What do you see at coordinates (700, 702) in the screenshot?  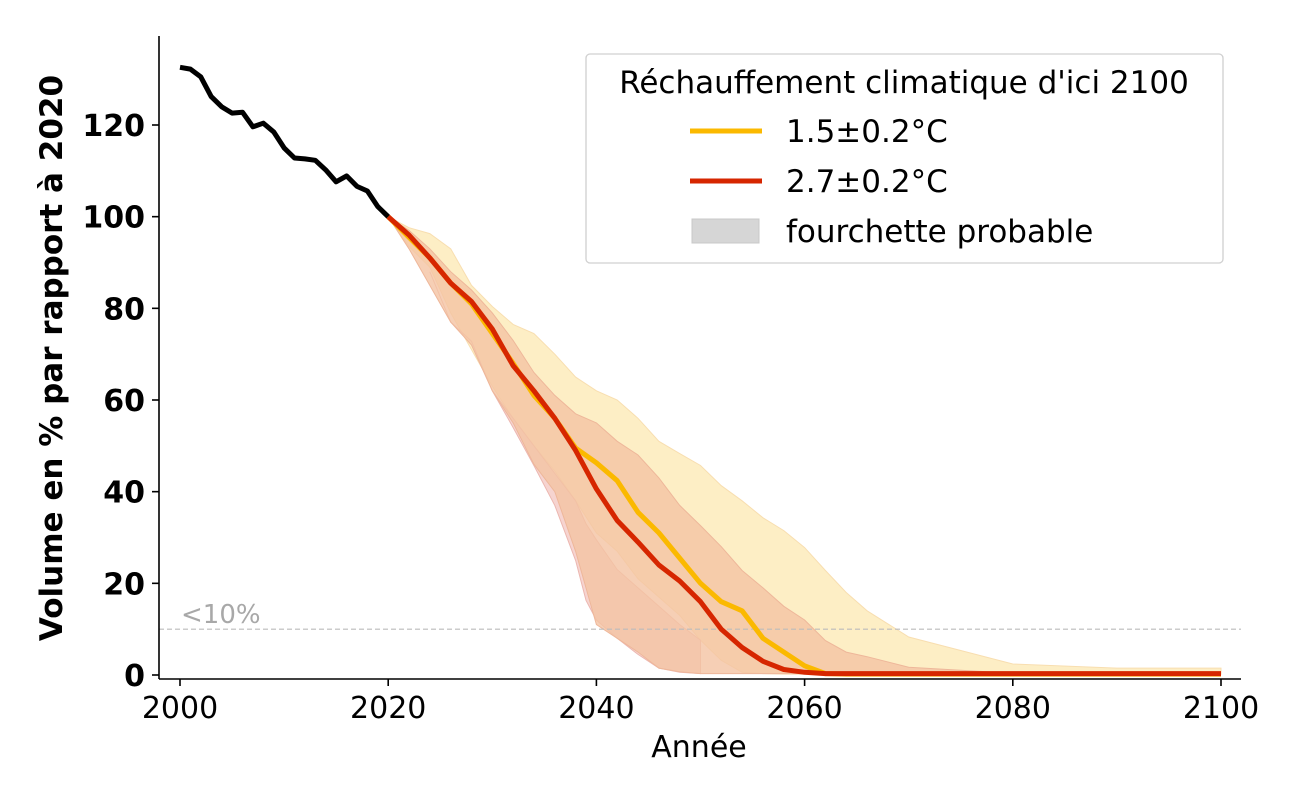 I see `x-ticks: 2000 2020 2040 2060 2080 2100` at bounding box center [700, 702].